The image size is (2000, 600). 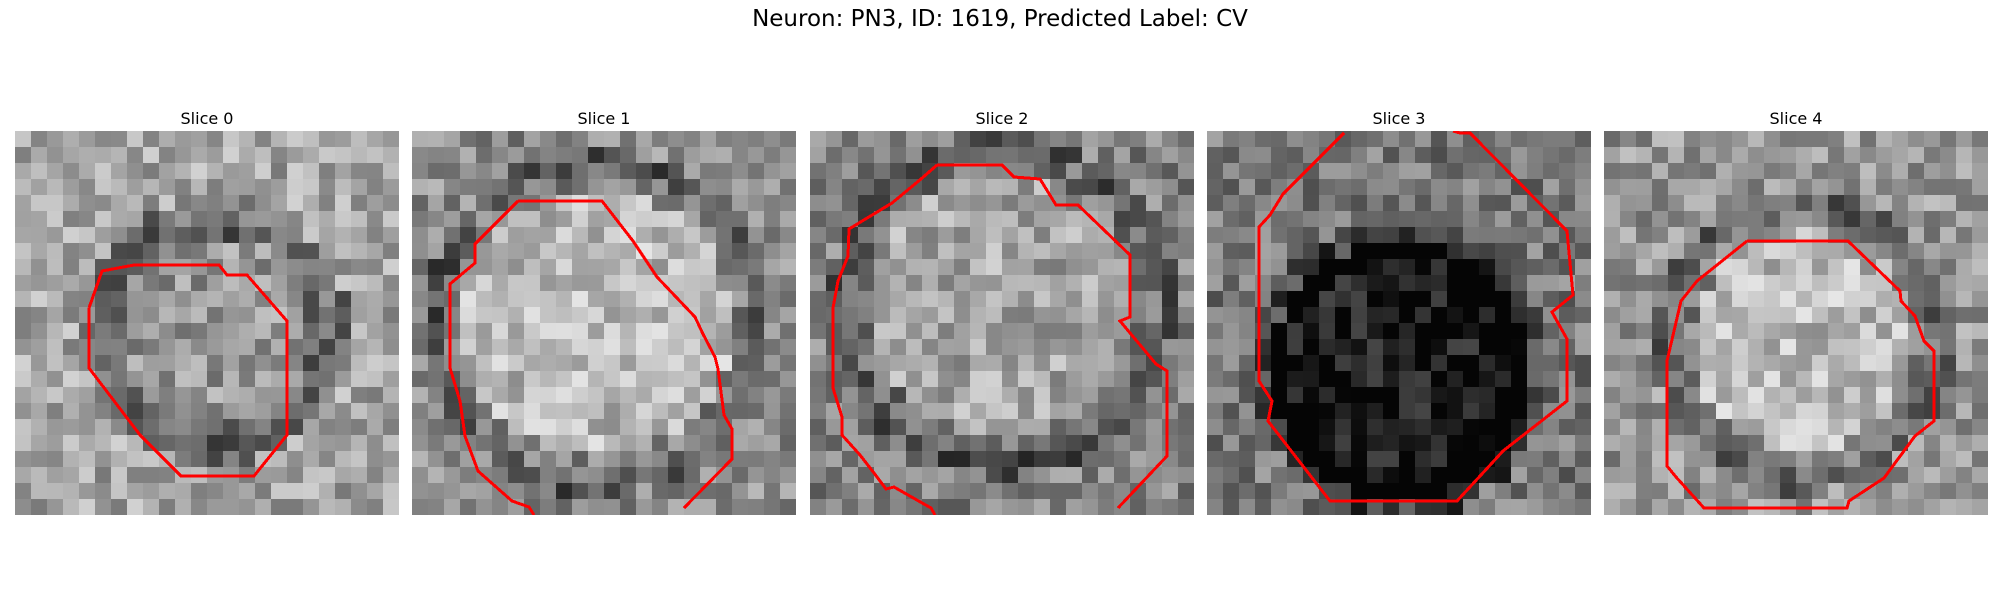 What do you see at coordinates (1002, 118) in the screenshot?
I see `slice-title: Slice 2` at bounding box center [1002, 118].